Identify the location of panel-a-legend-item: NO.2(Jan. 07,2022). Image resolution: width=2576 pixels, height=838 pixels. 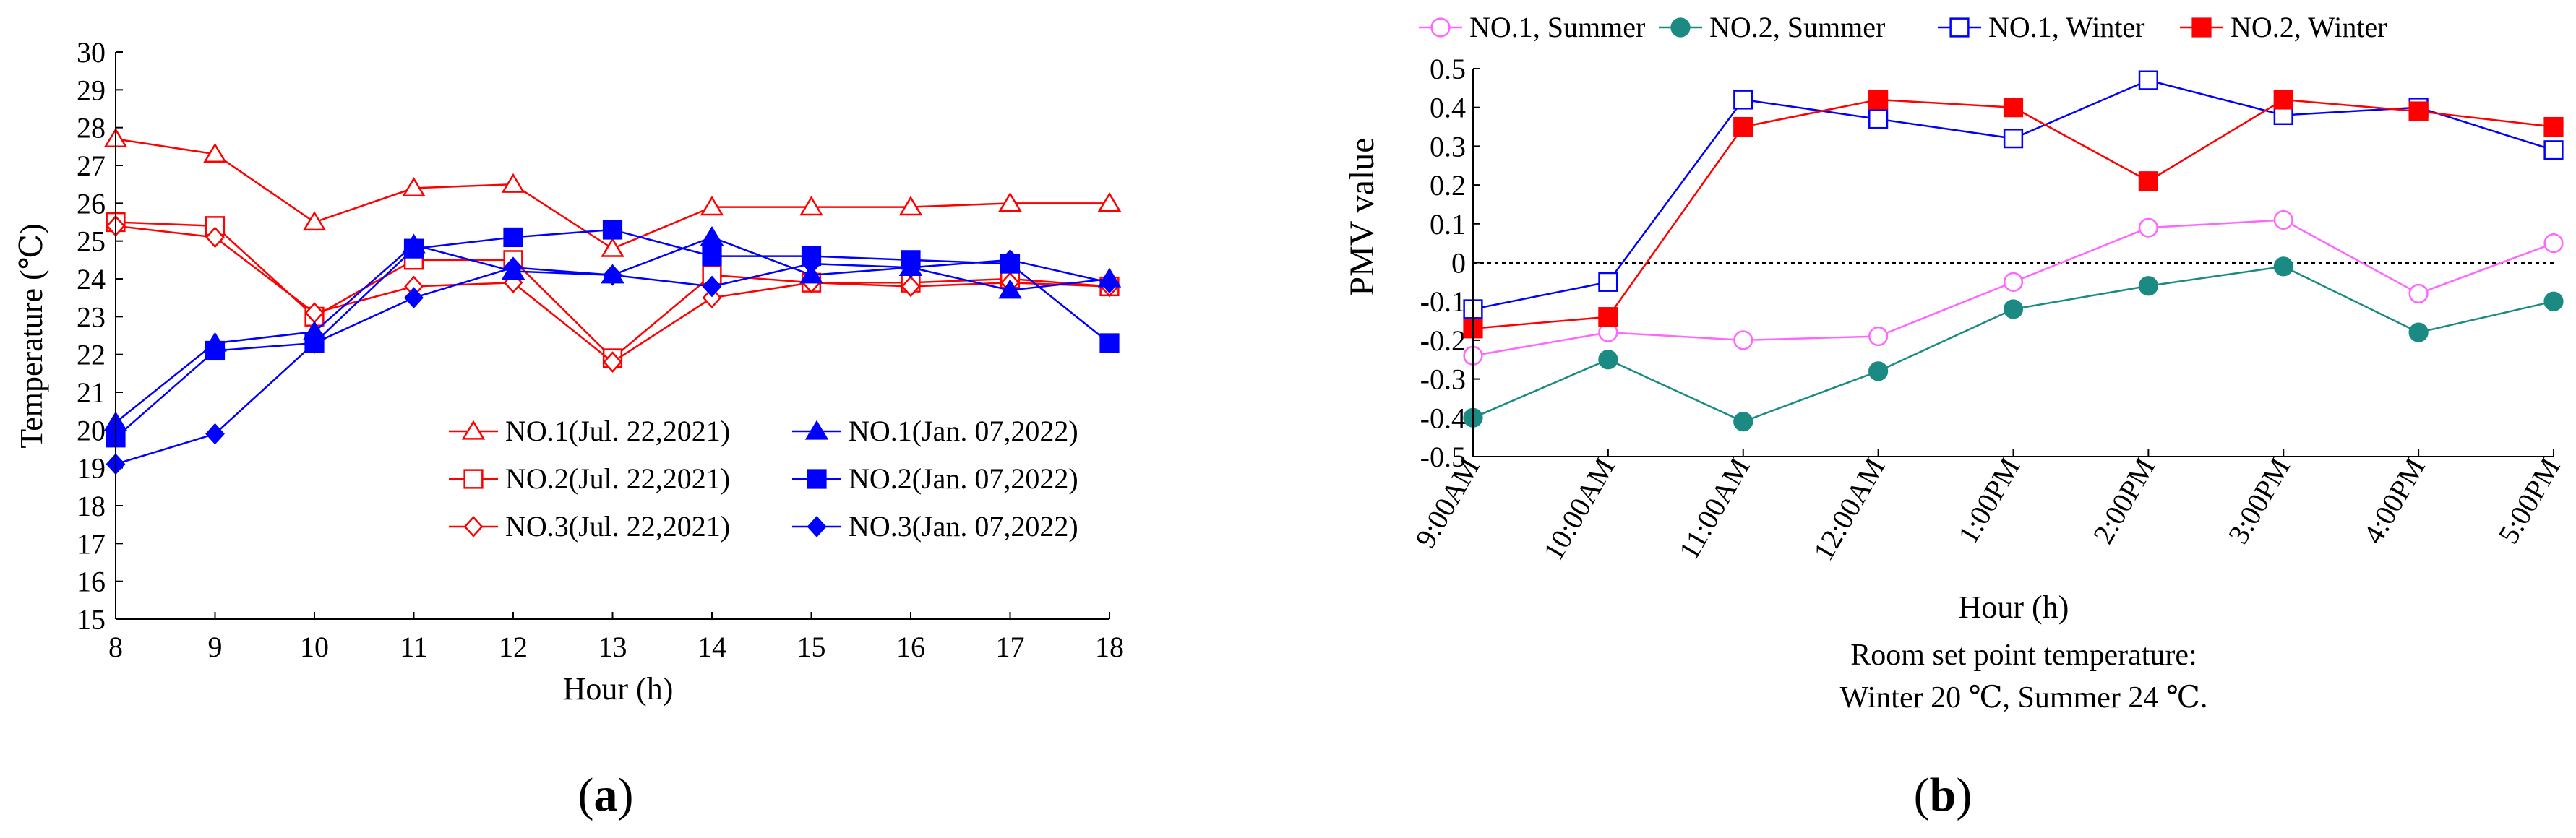
(935, 478).